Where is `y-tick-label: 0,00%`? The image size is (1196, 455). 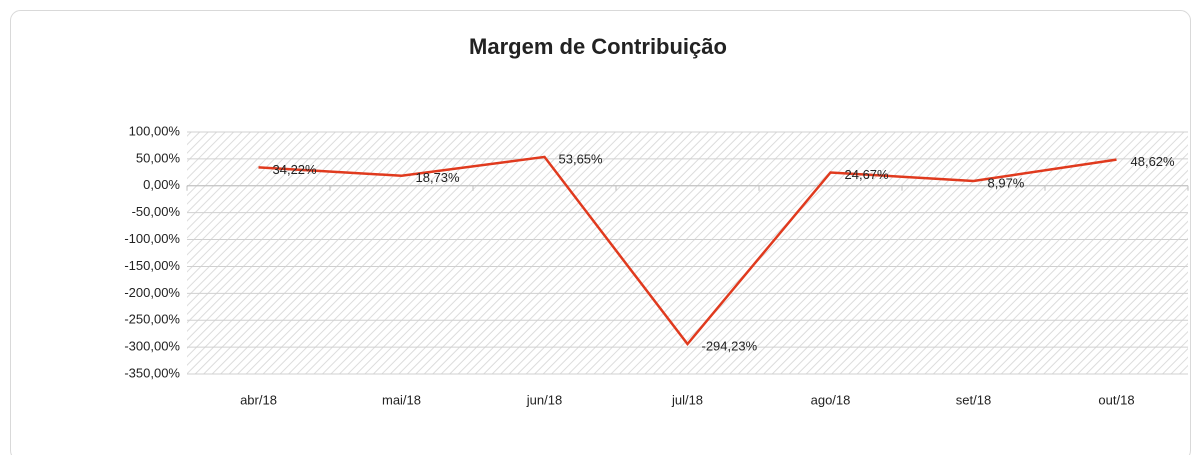 y-tick-label: 0,00% is located at coordinates (161, 184).